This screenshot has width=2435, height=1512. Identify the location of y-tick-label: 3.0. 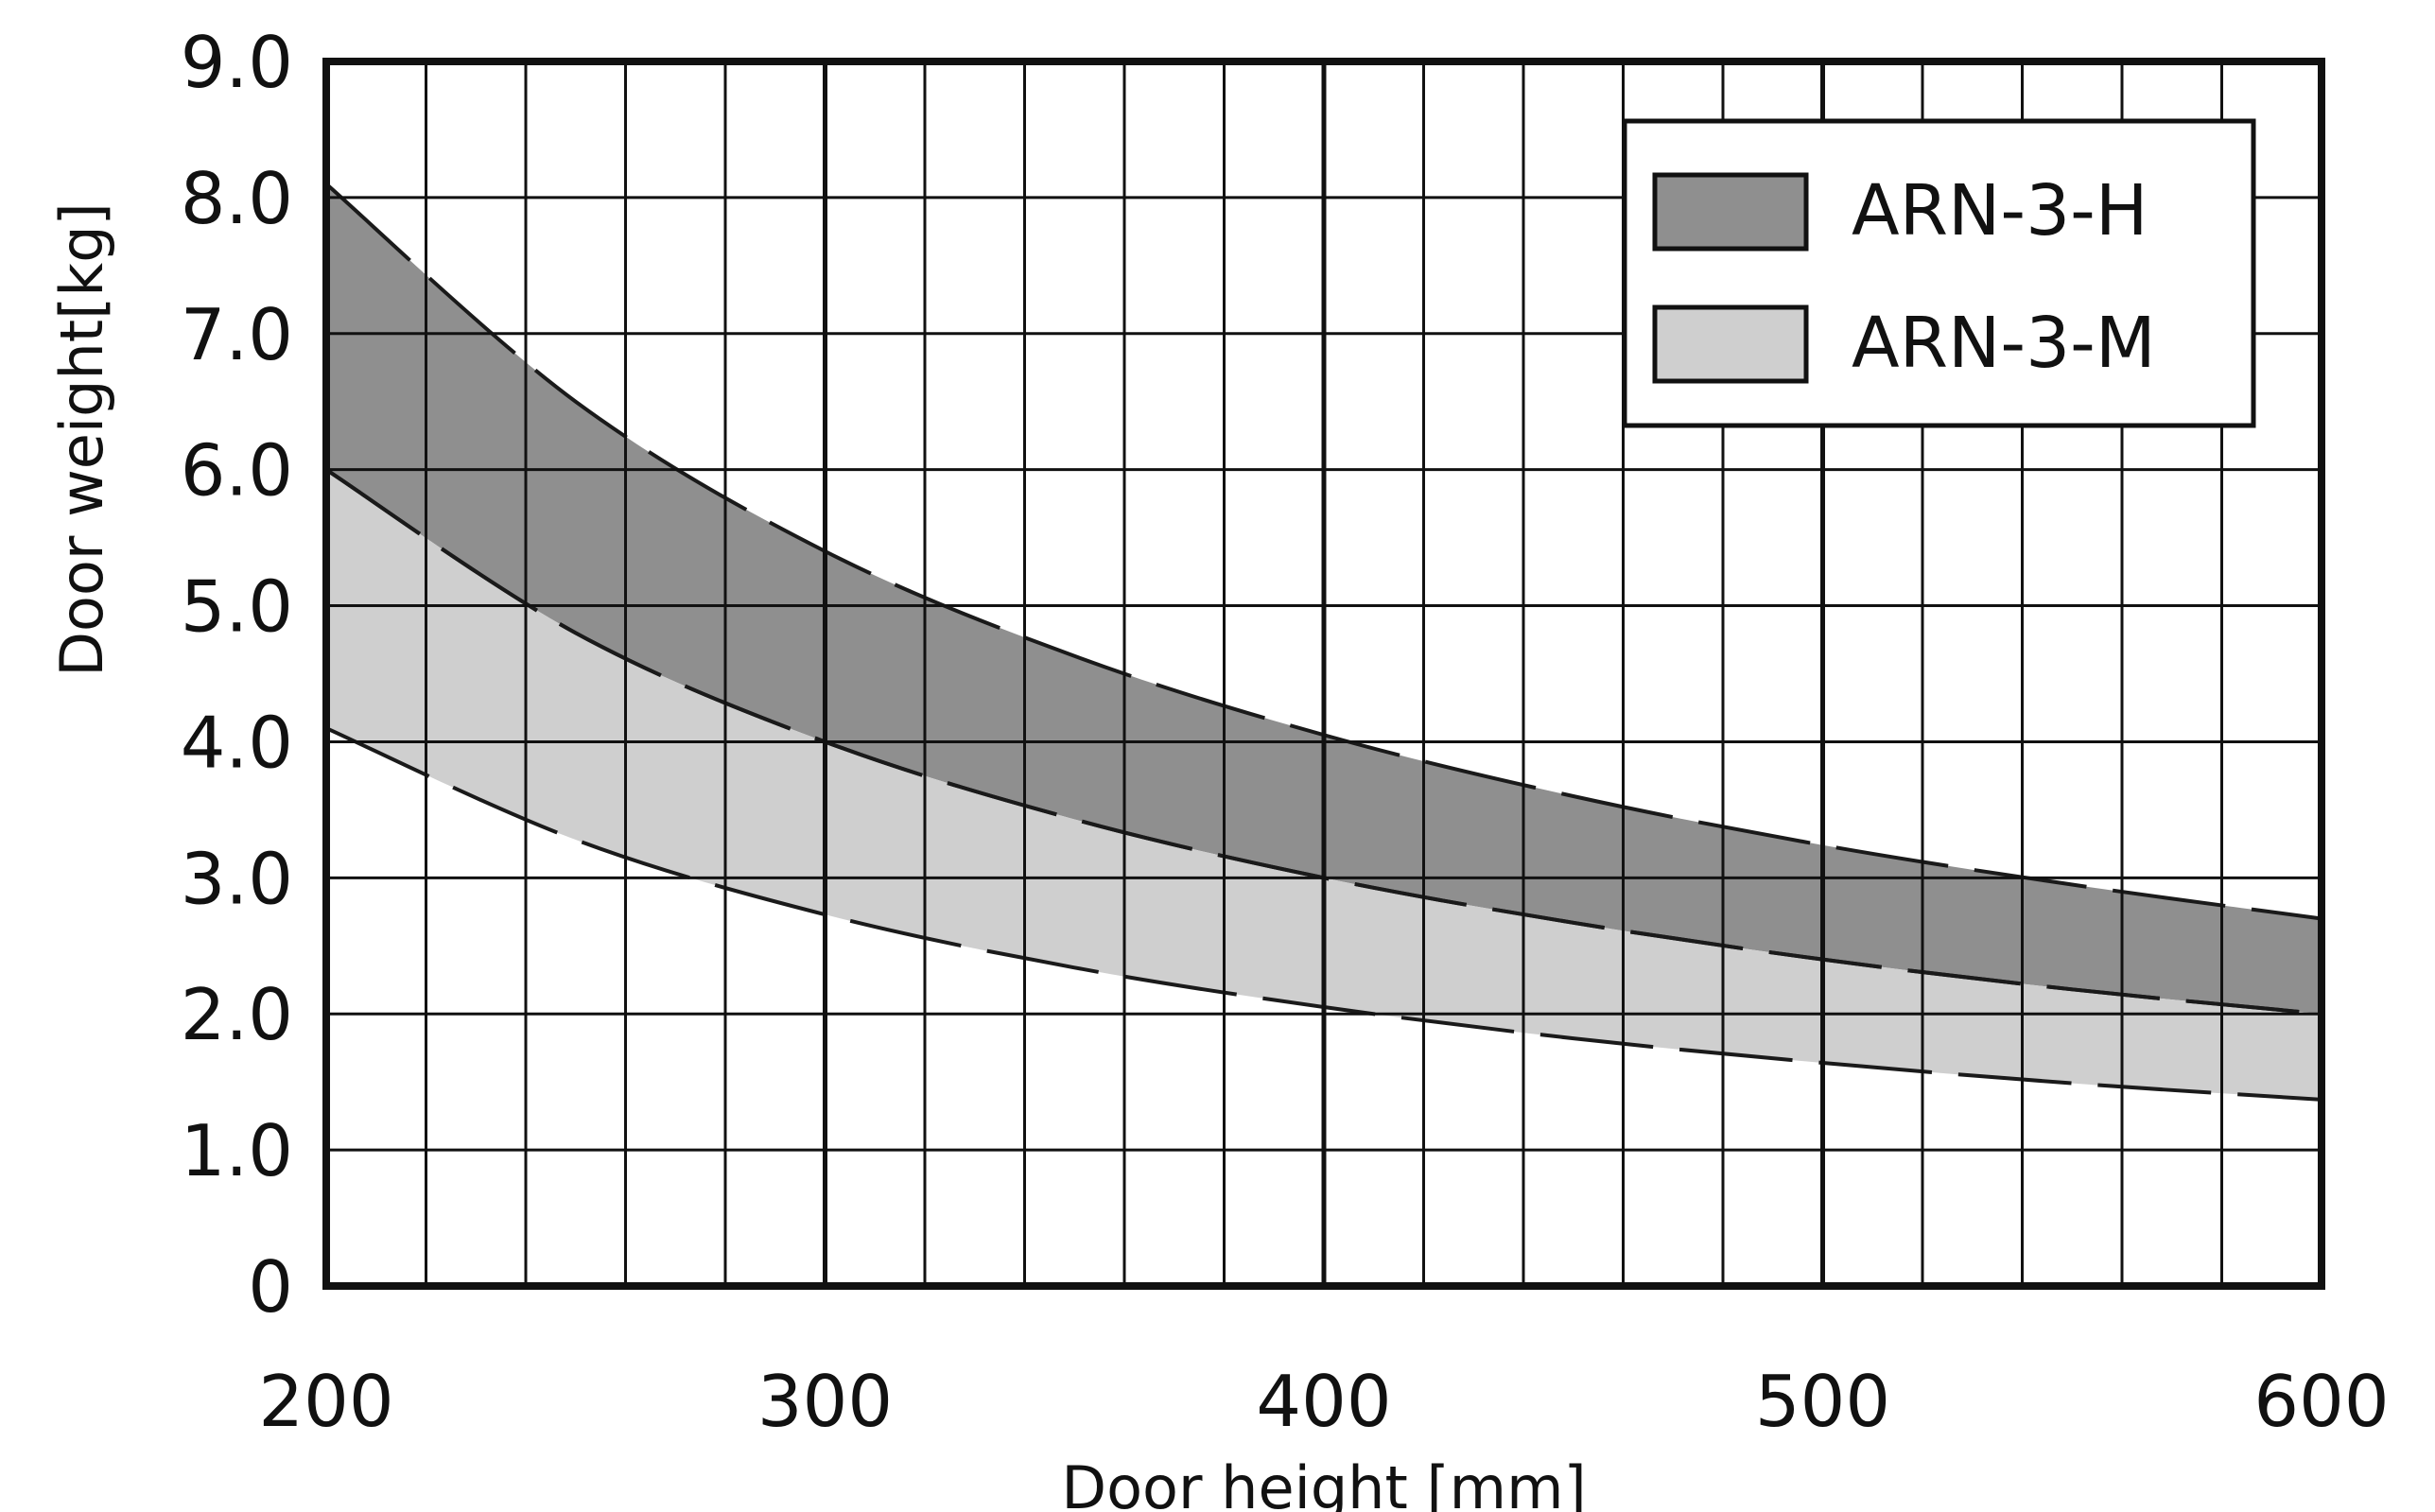
(237, 878).